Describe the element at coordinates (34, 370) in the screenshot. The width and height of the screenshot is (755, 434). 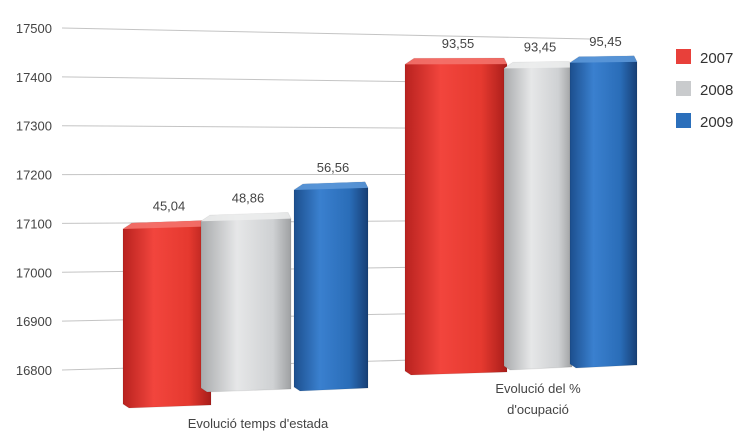
I see `y-tick-label: 16800` at that location.